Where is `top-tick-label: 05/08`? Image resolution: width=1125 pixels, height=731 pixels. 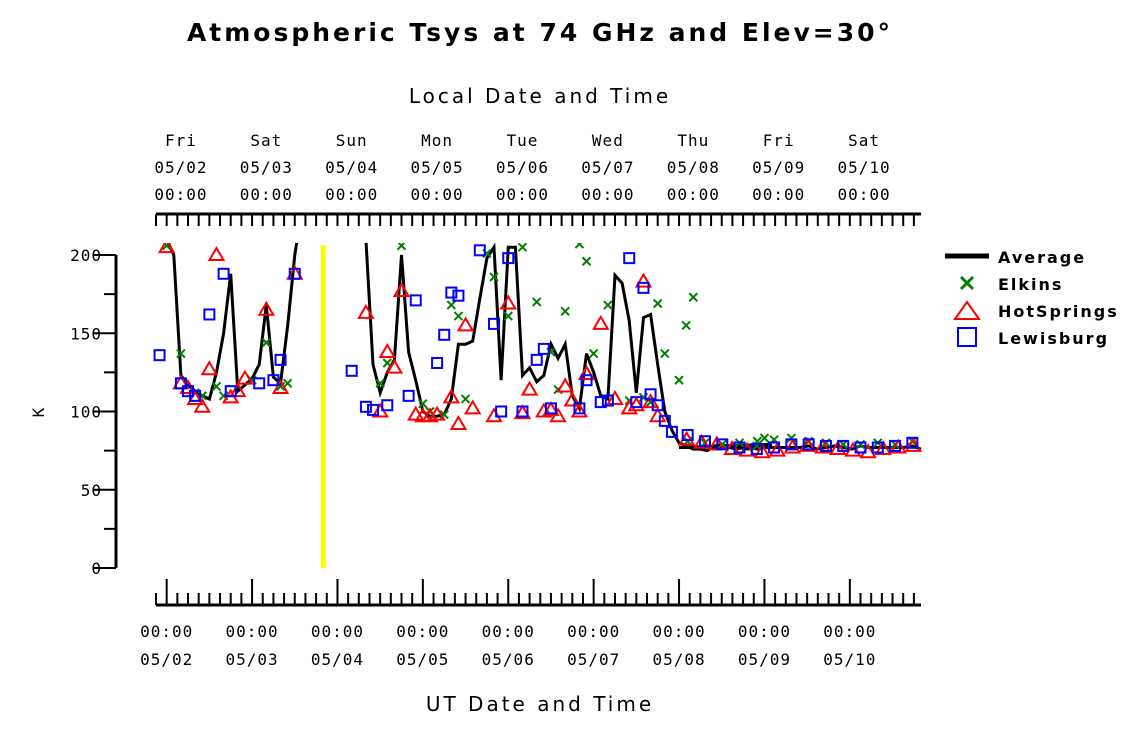
top-tick-label: 05/08 is located at coordinates (693, 167).